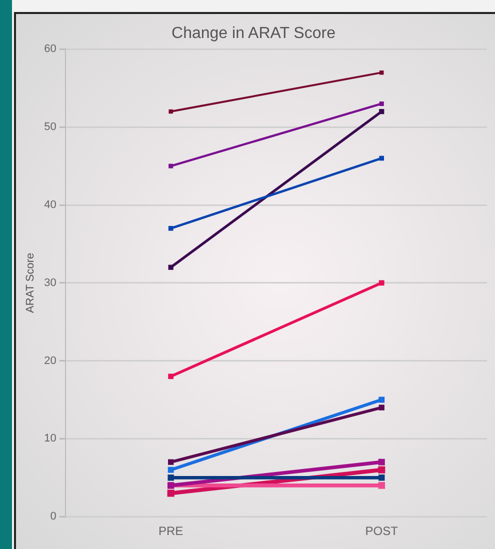  I want to click on chart-title: Change in ARAT Score, so click(254, 33).